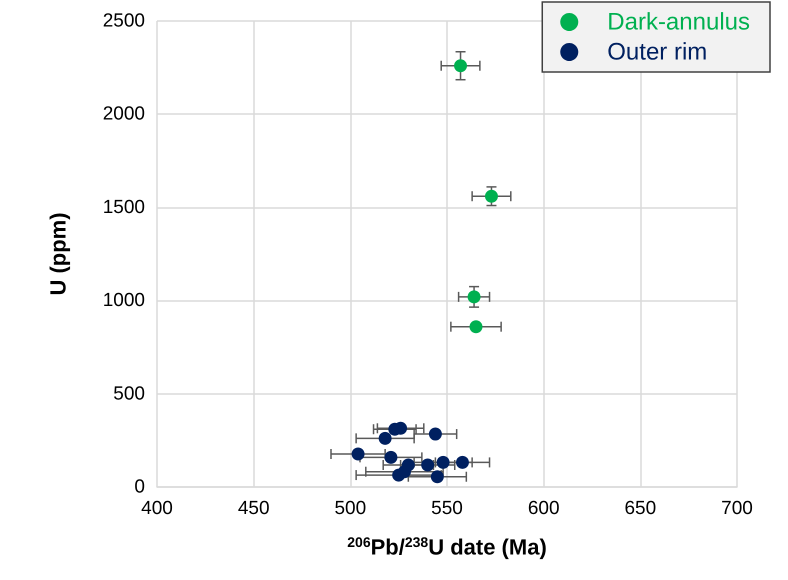  I want to click on y-tick-label: 500, so click(129, 393).